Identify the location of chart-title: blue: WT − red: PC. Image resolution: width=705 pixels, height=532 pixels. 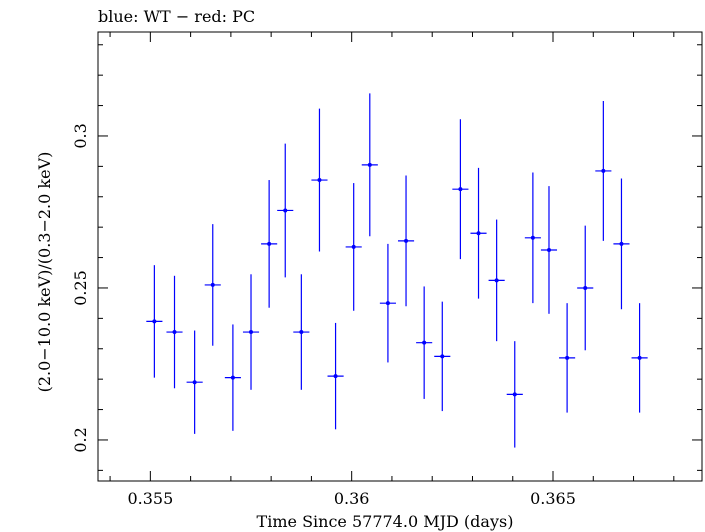
(176, 16).